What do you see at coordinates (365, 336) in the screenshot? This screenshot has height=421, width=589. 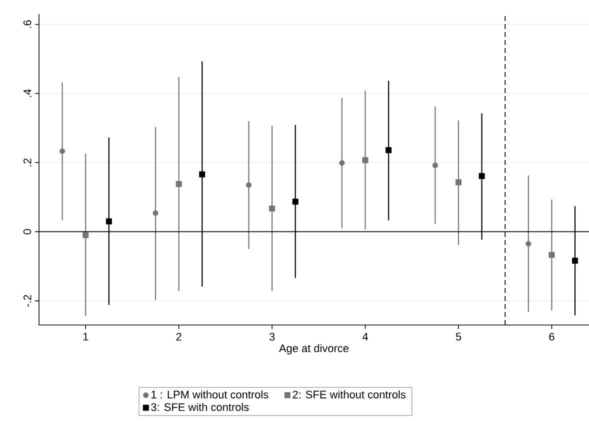 I see `x-tick-label: 4` at bounding box center [365, 336].